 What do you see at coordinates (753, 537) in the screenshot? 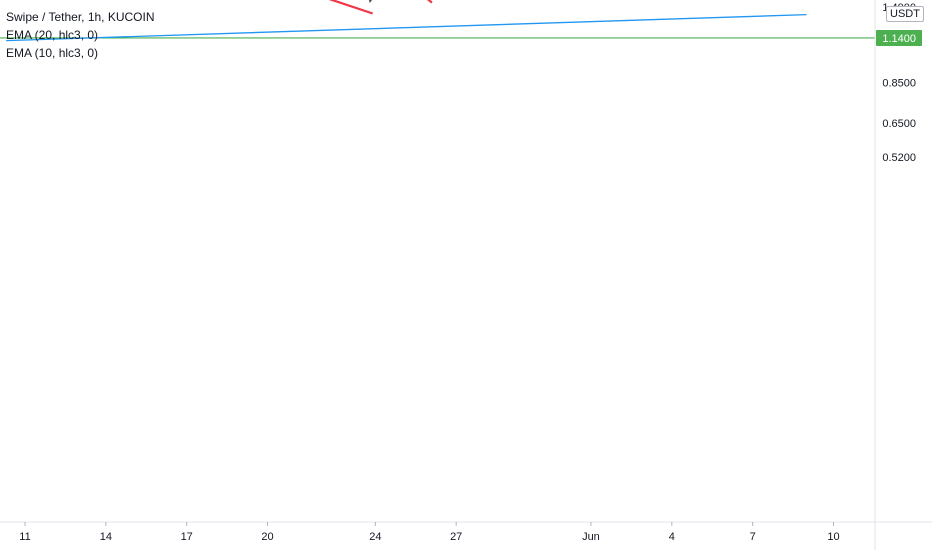
I see `time-tick-label: 7` at bounding box center [753, 537].